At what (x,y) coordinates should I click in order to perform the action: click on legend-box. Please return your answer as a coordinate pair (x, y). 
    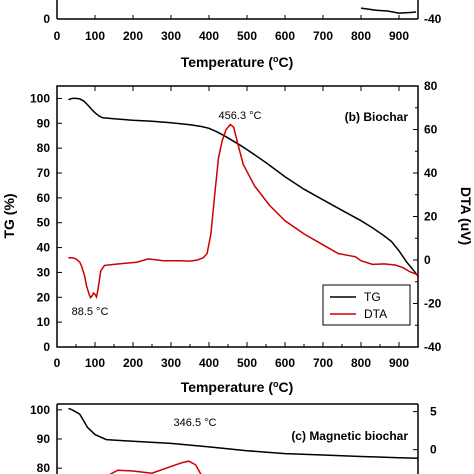
    Looking at the image, I should click on (366, 305).